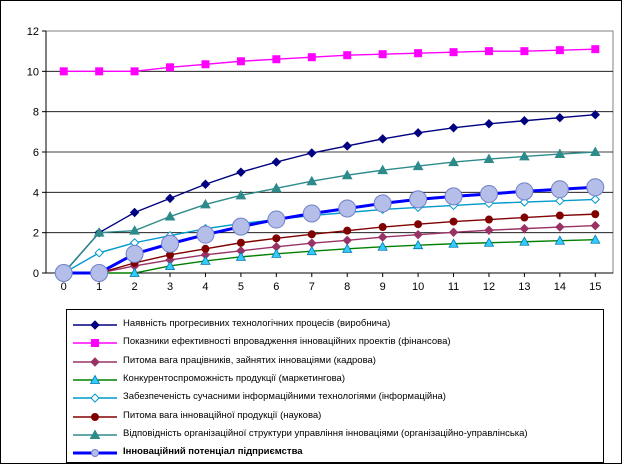 The width and height of the screenshot is (622, 464). Describe the element at coordinates (383, 287) in the screenshot. I see `x-tick-label-9: 9` at that location.